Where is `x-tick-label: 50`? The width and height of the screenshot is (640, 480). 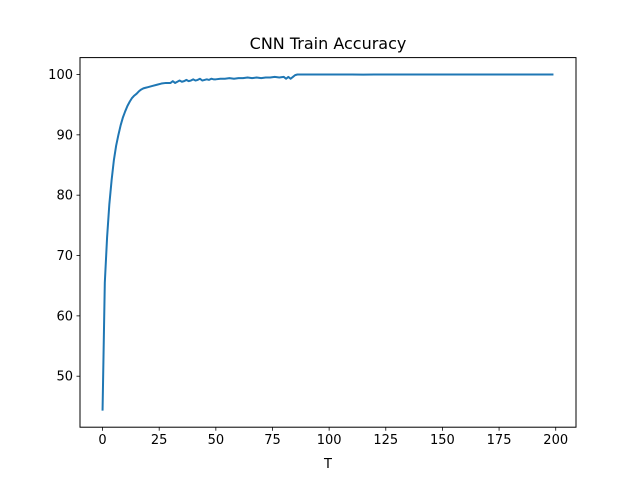 x-tick-label: 50 is located at coordinates (216, 440).